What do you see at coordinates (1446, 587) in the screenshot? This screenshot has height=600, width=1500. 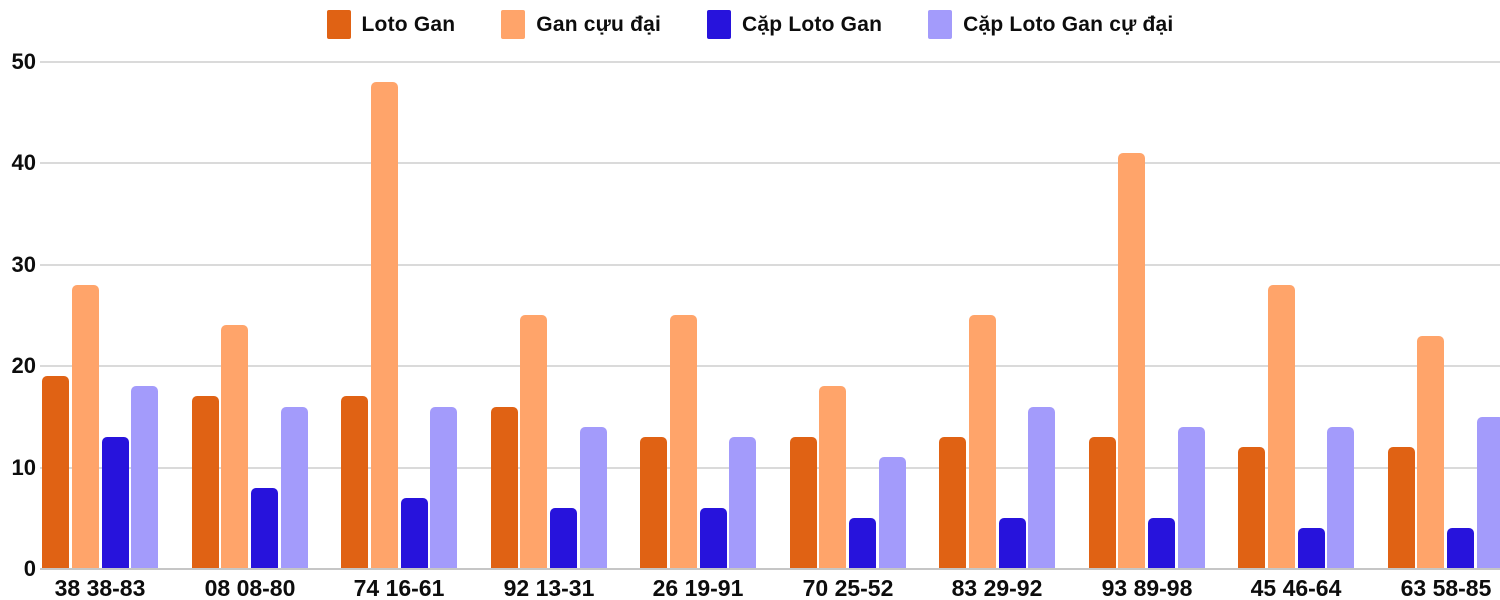 I see `x-tick-label: 63 58-85` at bounding box center [1446, 587].